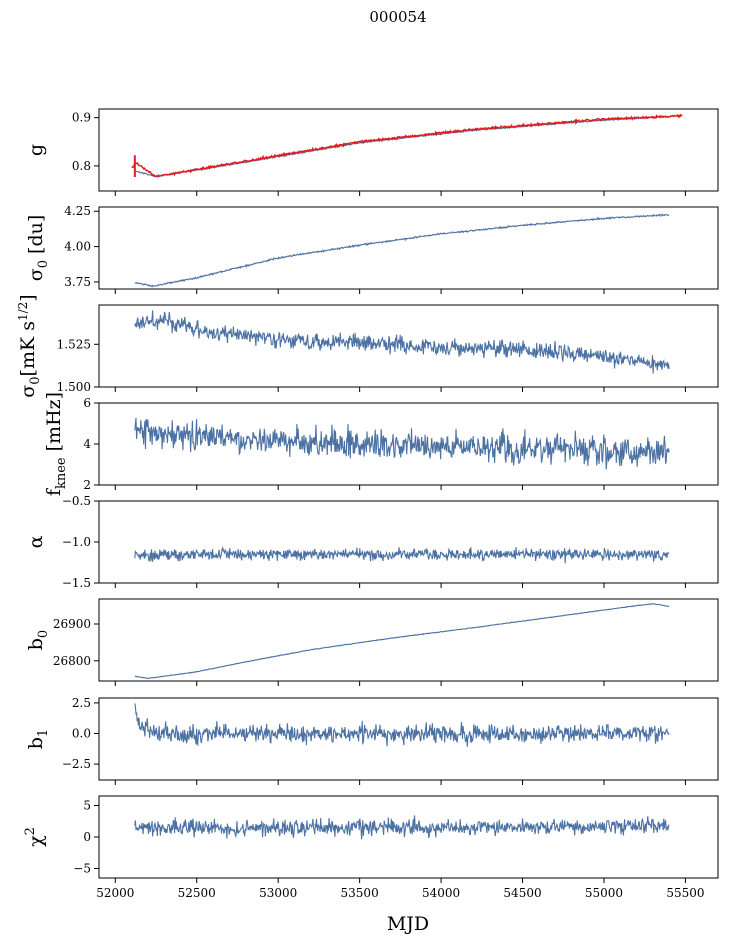 This screenshot has width=729, height=944. I want to click on y-tick-label: 0.0, so click(81, 733).